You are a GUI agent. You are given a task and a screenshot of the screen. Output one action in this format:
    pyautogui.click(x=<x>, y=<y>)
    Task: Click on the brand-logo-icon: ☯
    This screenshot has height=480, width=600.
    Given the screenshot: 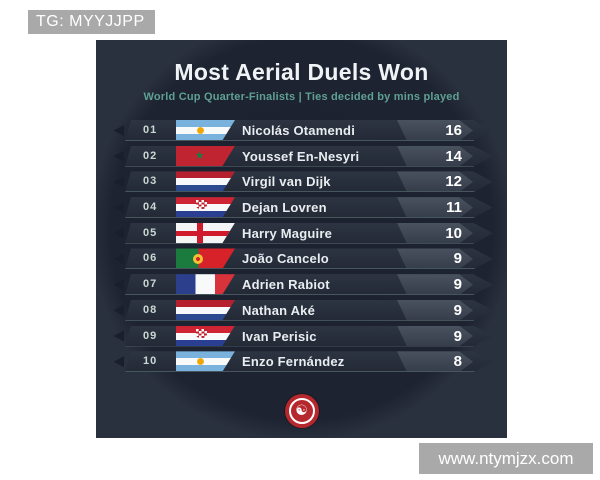 What is the action you would take?
    pyautogui.click(x=301, y=411)
    